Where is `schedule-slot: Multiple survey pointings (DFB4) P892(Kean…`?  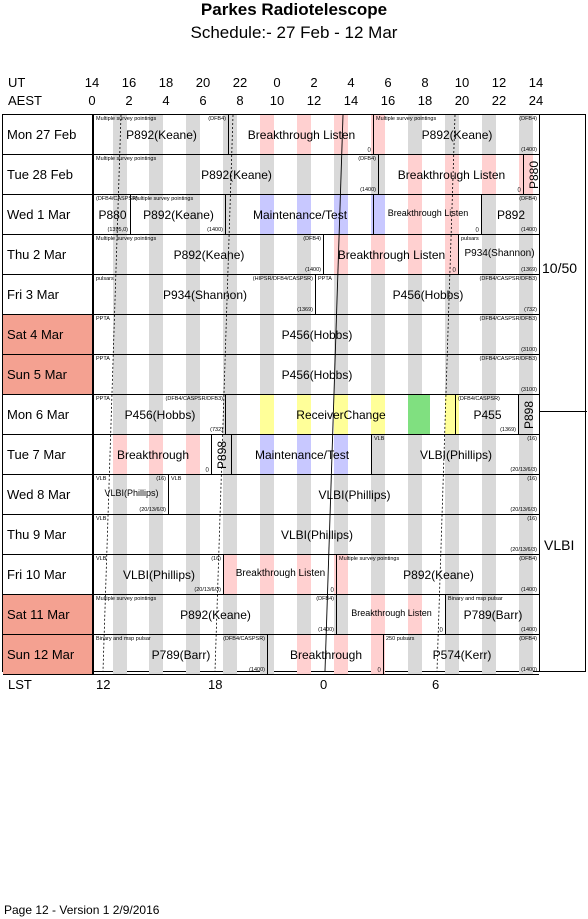
schedule-slot: Multiple survey pointings (DFB4) P892(Kean… is located at coordinates (160, 134).